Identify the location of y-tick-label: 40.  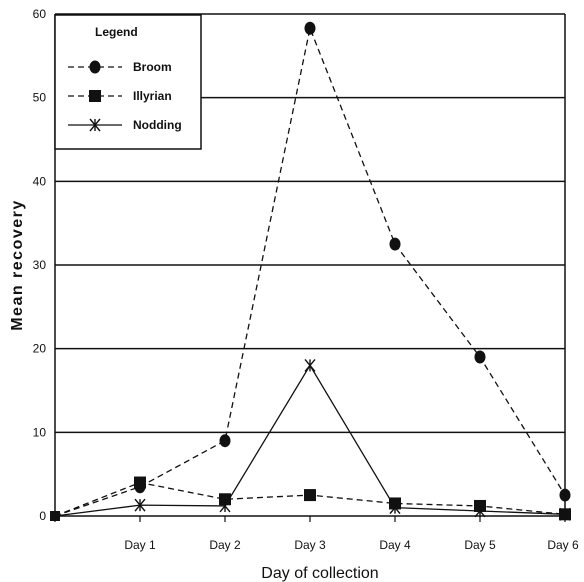
(40, 181).